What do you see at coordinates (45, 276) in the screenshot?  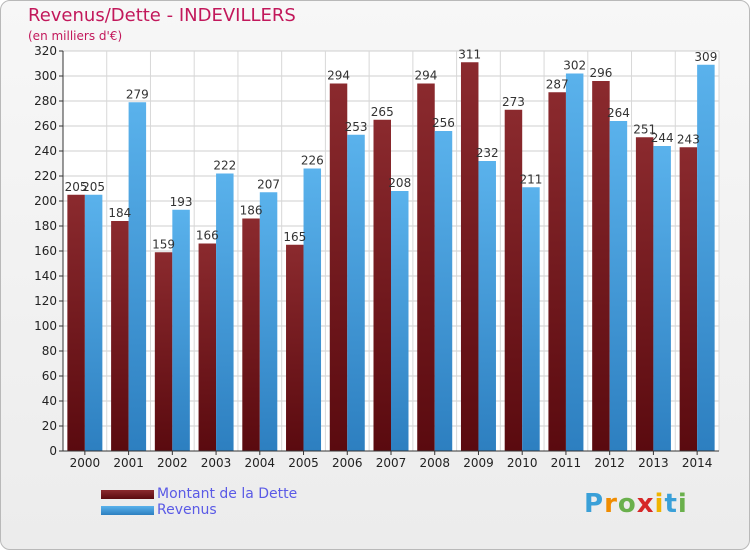 I see `y-tick-label: 140` at bounding box center [45, 276].